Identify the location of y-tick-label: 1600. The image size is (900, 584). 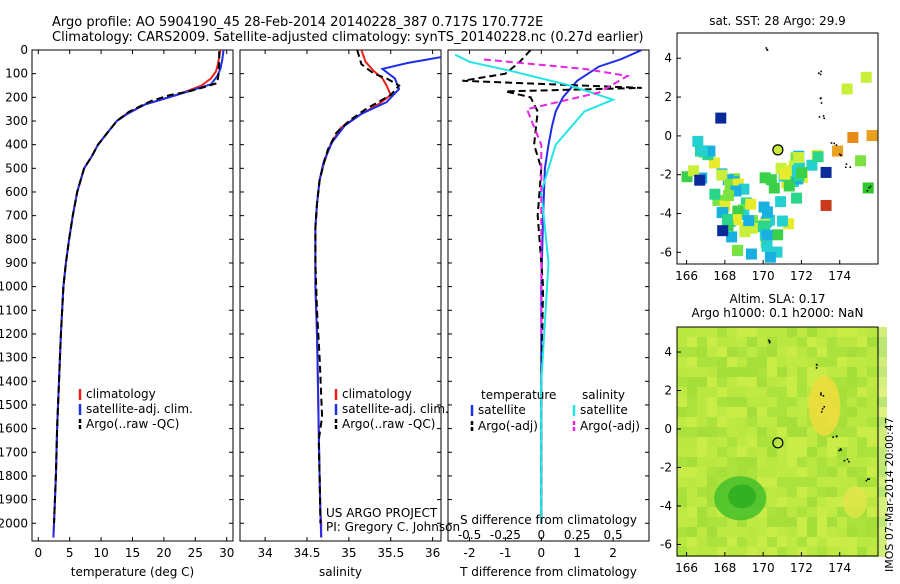
(14, 429).